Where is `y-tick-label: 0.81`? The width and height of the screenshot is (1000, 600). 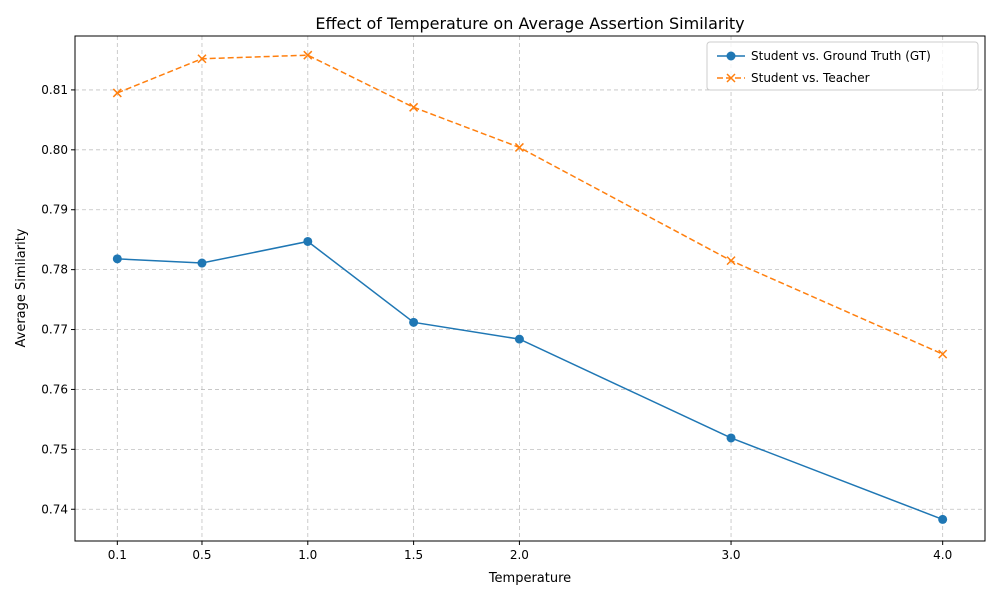 y-tick-label: 0.81 is located at coordinates (54, 90).